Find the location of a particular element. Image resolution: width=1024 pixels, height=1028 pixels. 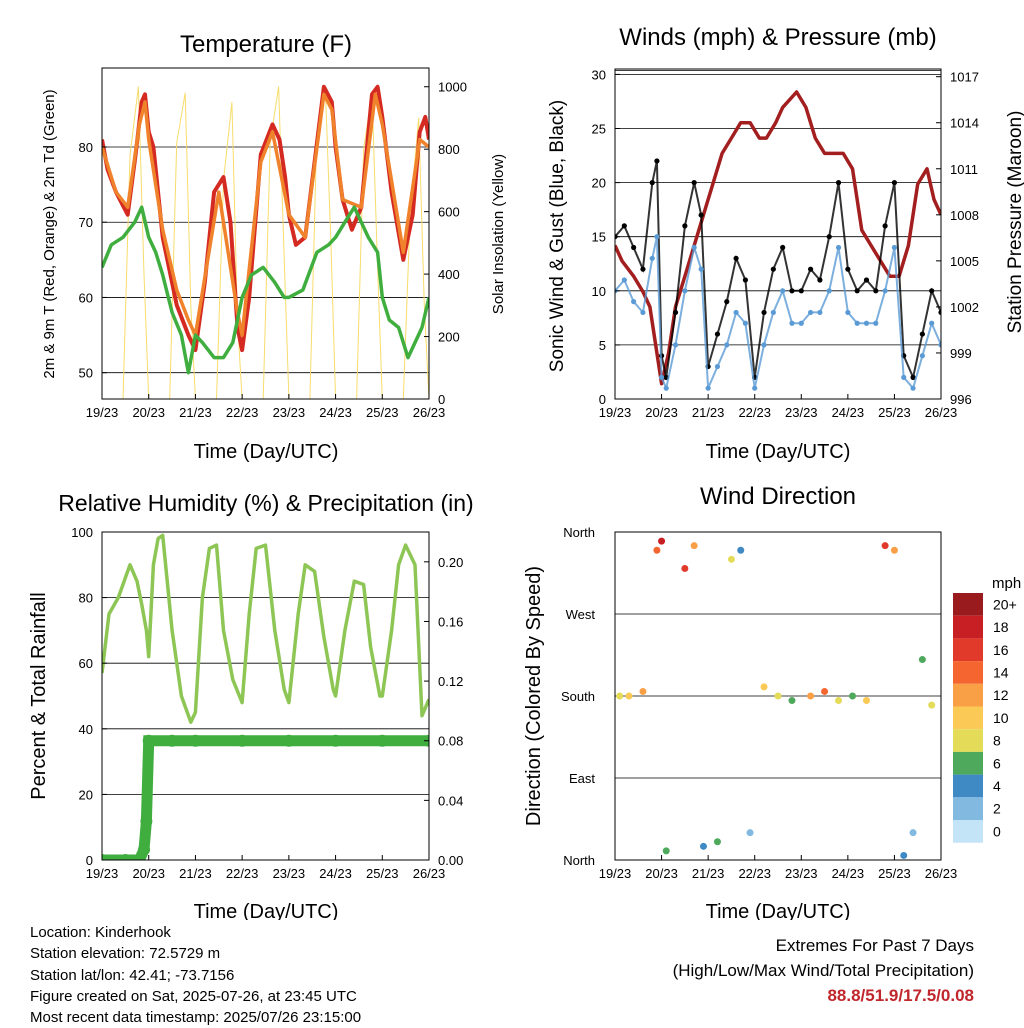

wind-direction-plot-frame is located at coordinates (778, 696).